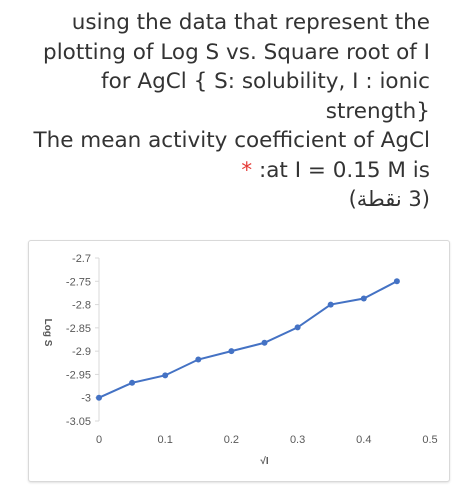  What do you see at coordinates (377, 111) in the screenshot?
I see `question-line-4: strength}` at bounding box center [377, 111].